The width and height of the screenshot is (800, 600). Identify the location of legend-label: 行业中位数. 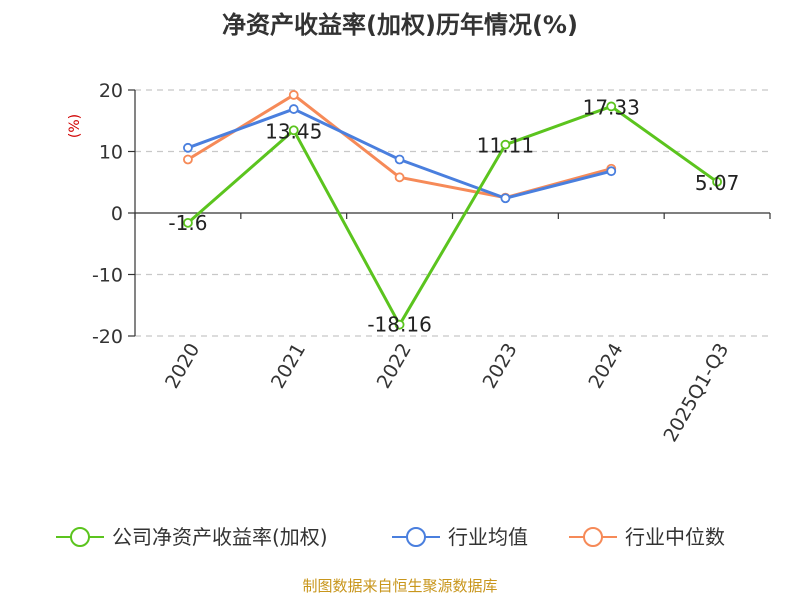
(675, 537).